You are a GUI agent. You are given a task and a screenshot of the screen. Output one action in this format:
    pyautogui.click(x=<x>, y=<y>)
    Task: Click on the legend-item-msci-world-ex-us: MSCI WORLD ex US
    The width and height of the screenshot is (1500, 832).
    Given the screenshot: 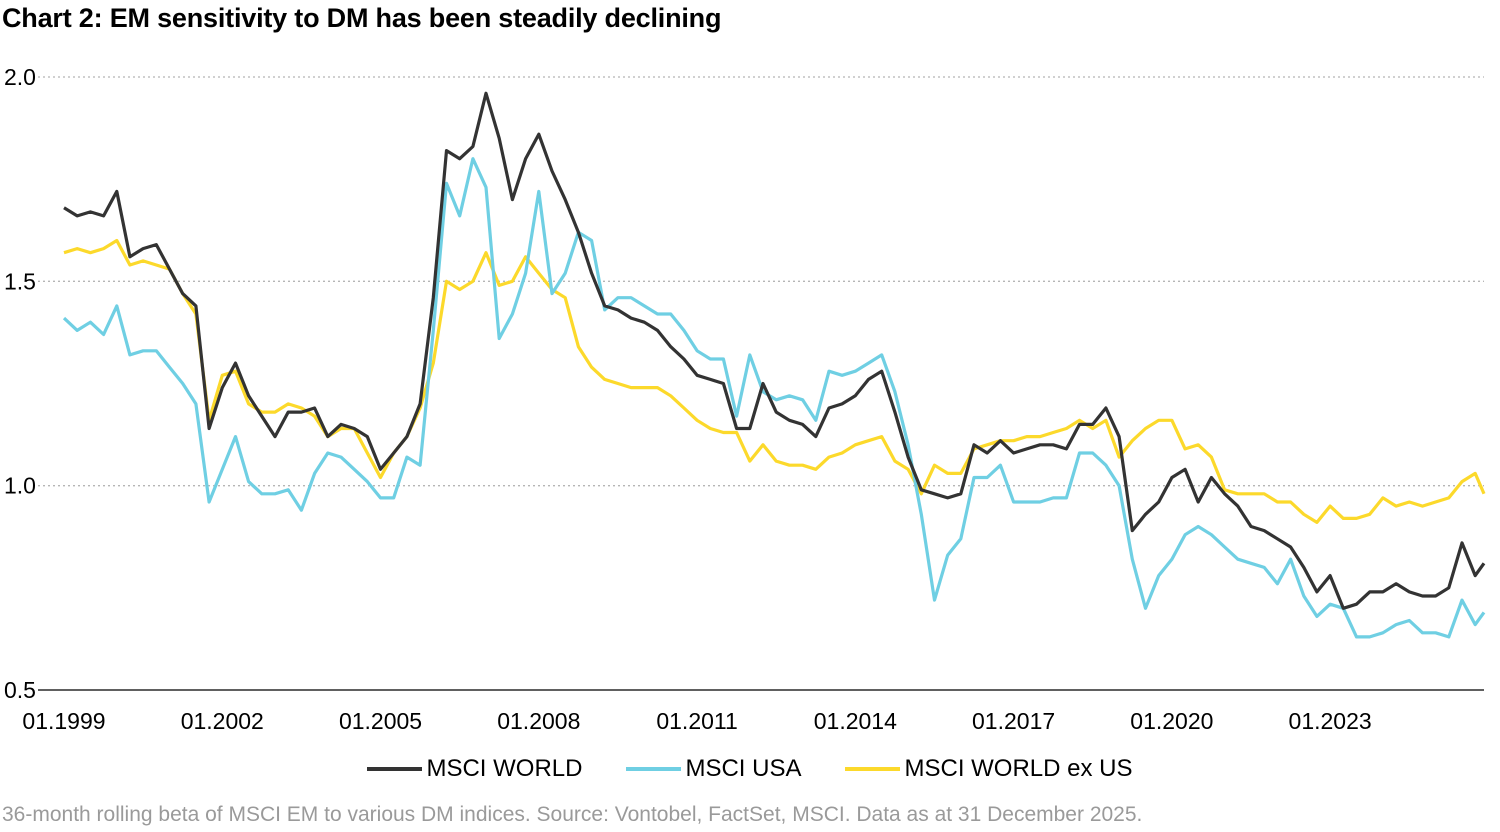 What is the action you would take?
    pyautogui.click(x=989, y=769)
    